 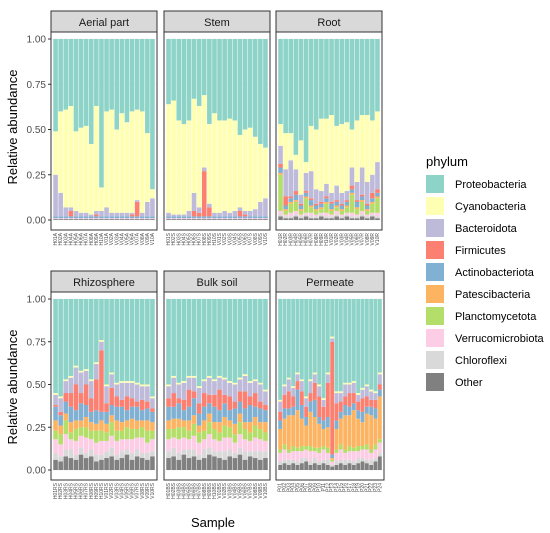 I want to click on panel-border, so click(x=104, y=131).